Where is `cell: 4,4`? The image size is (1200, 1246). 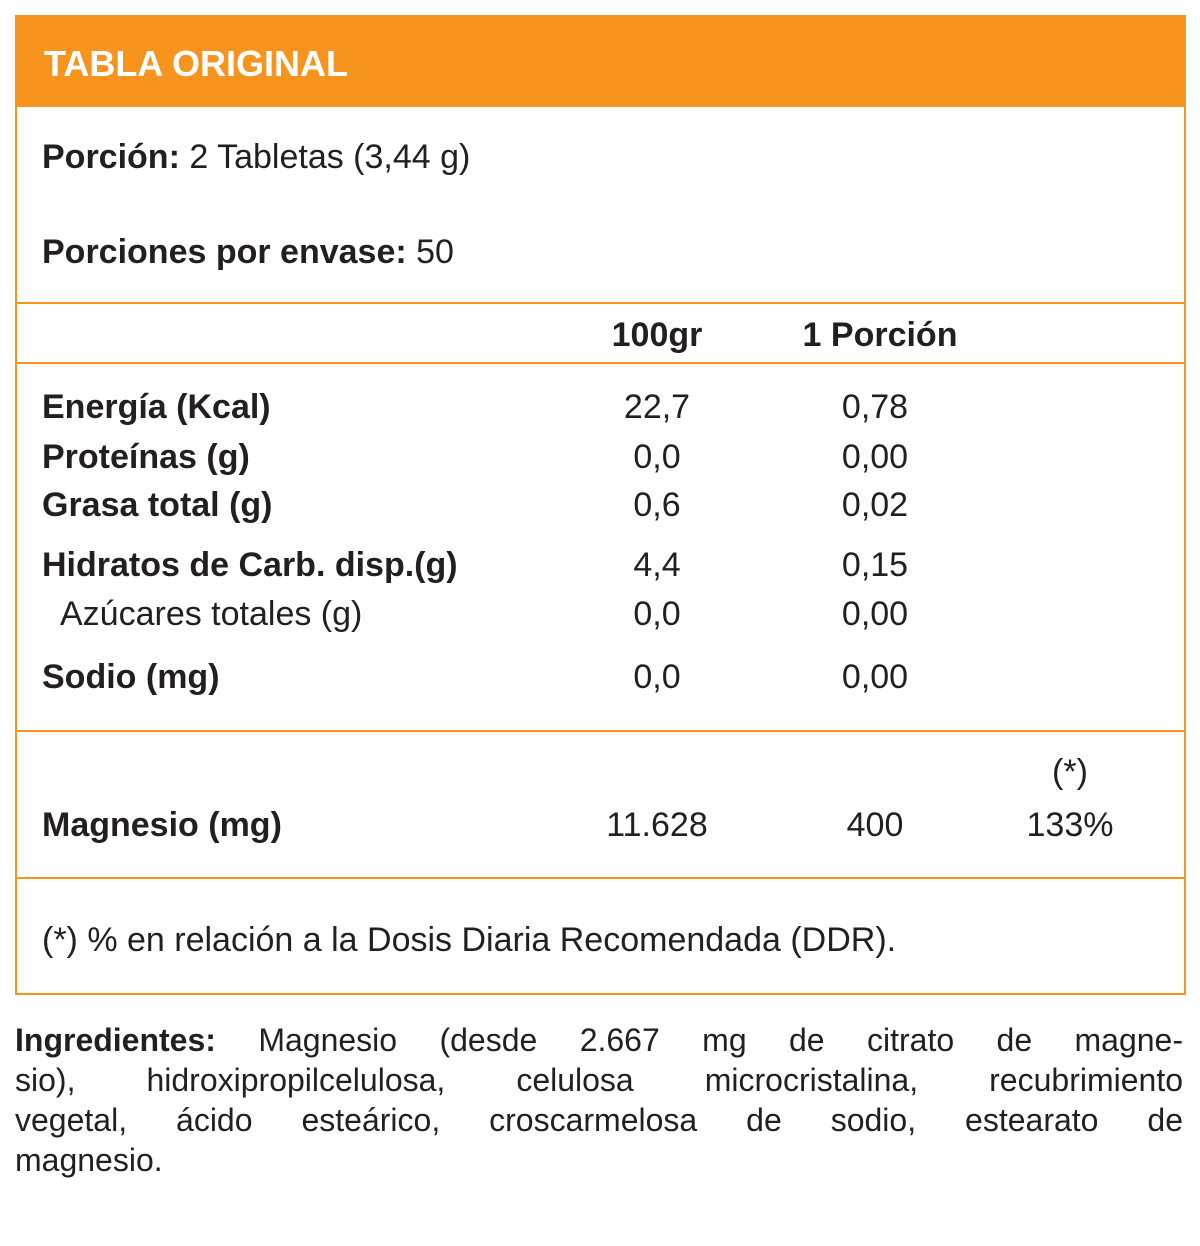 cell: 4,4 is located at coordinates (657, 565).